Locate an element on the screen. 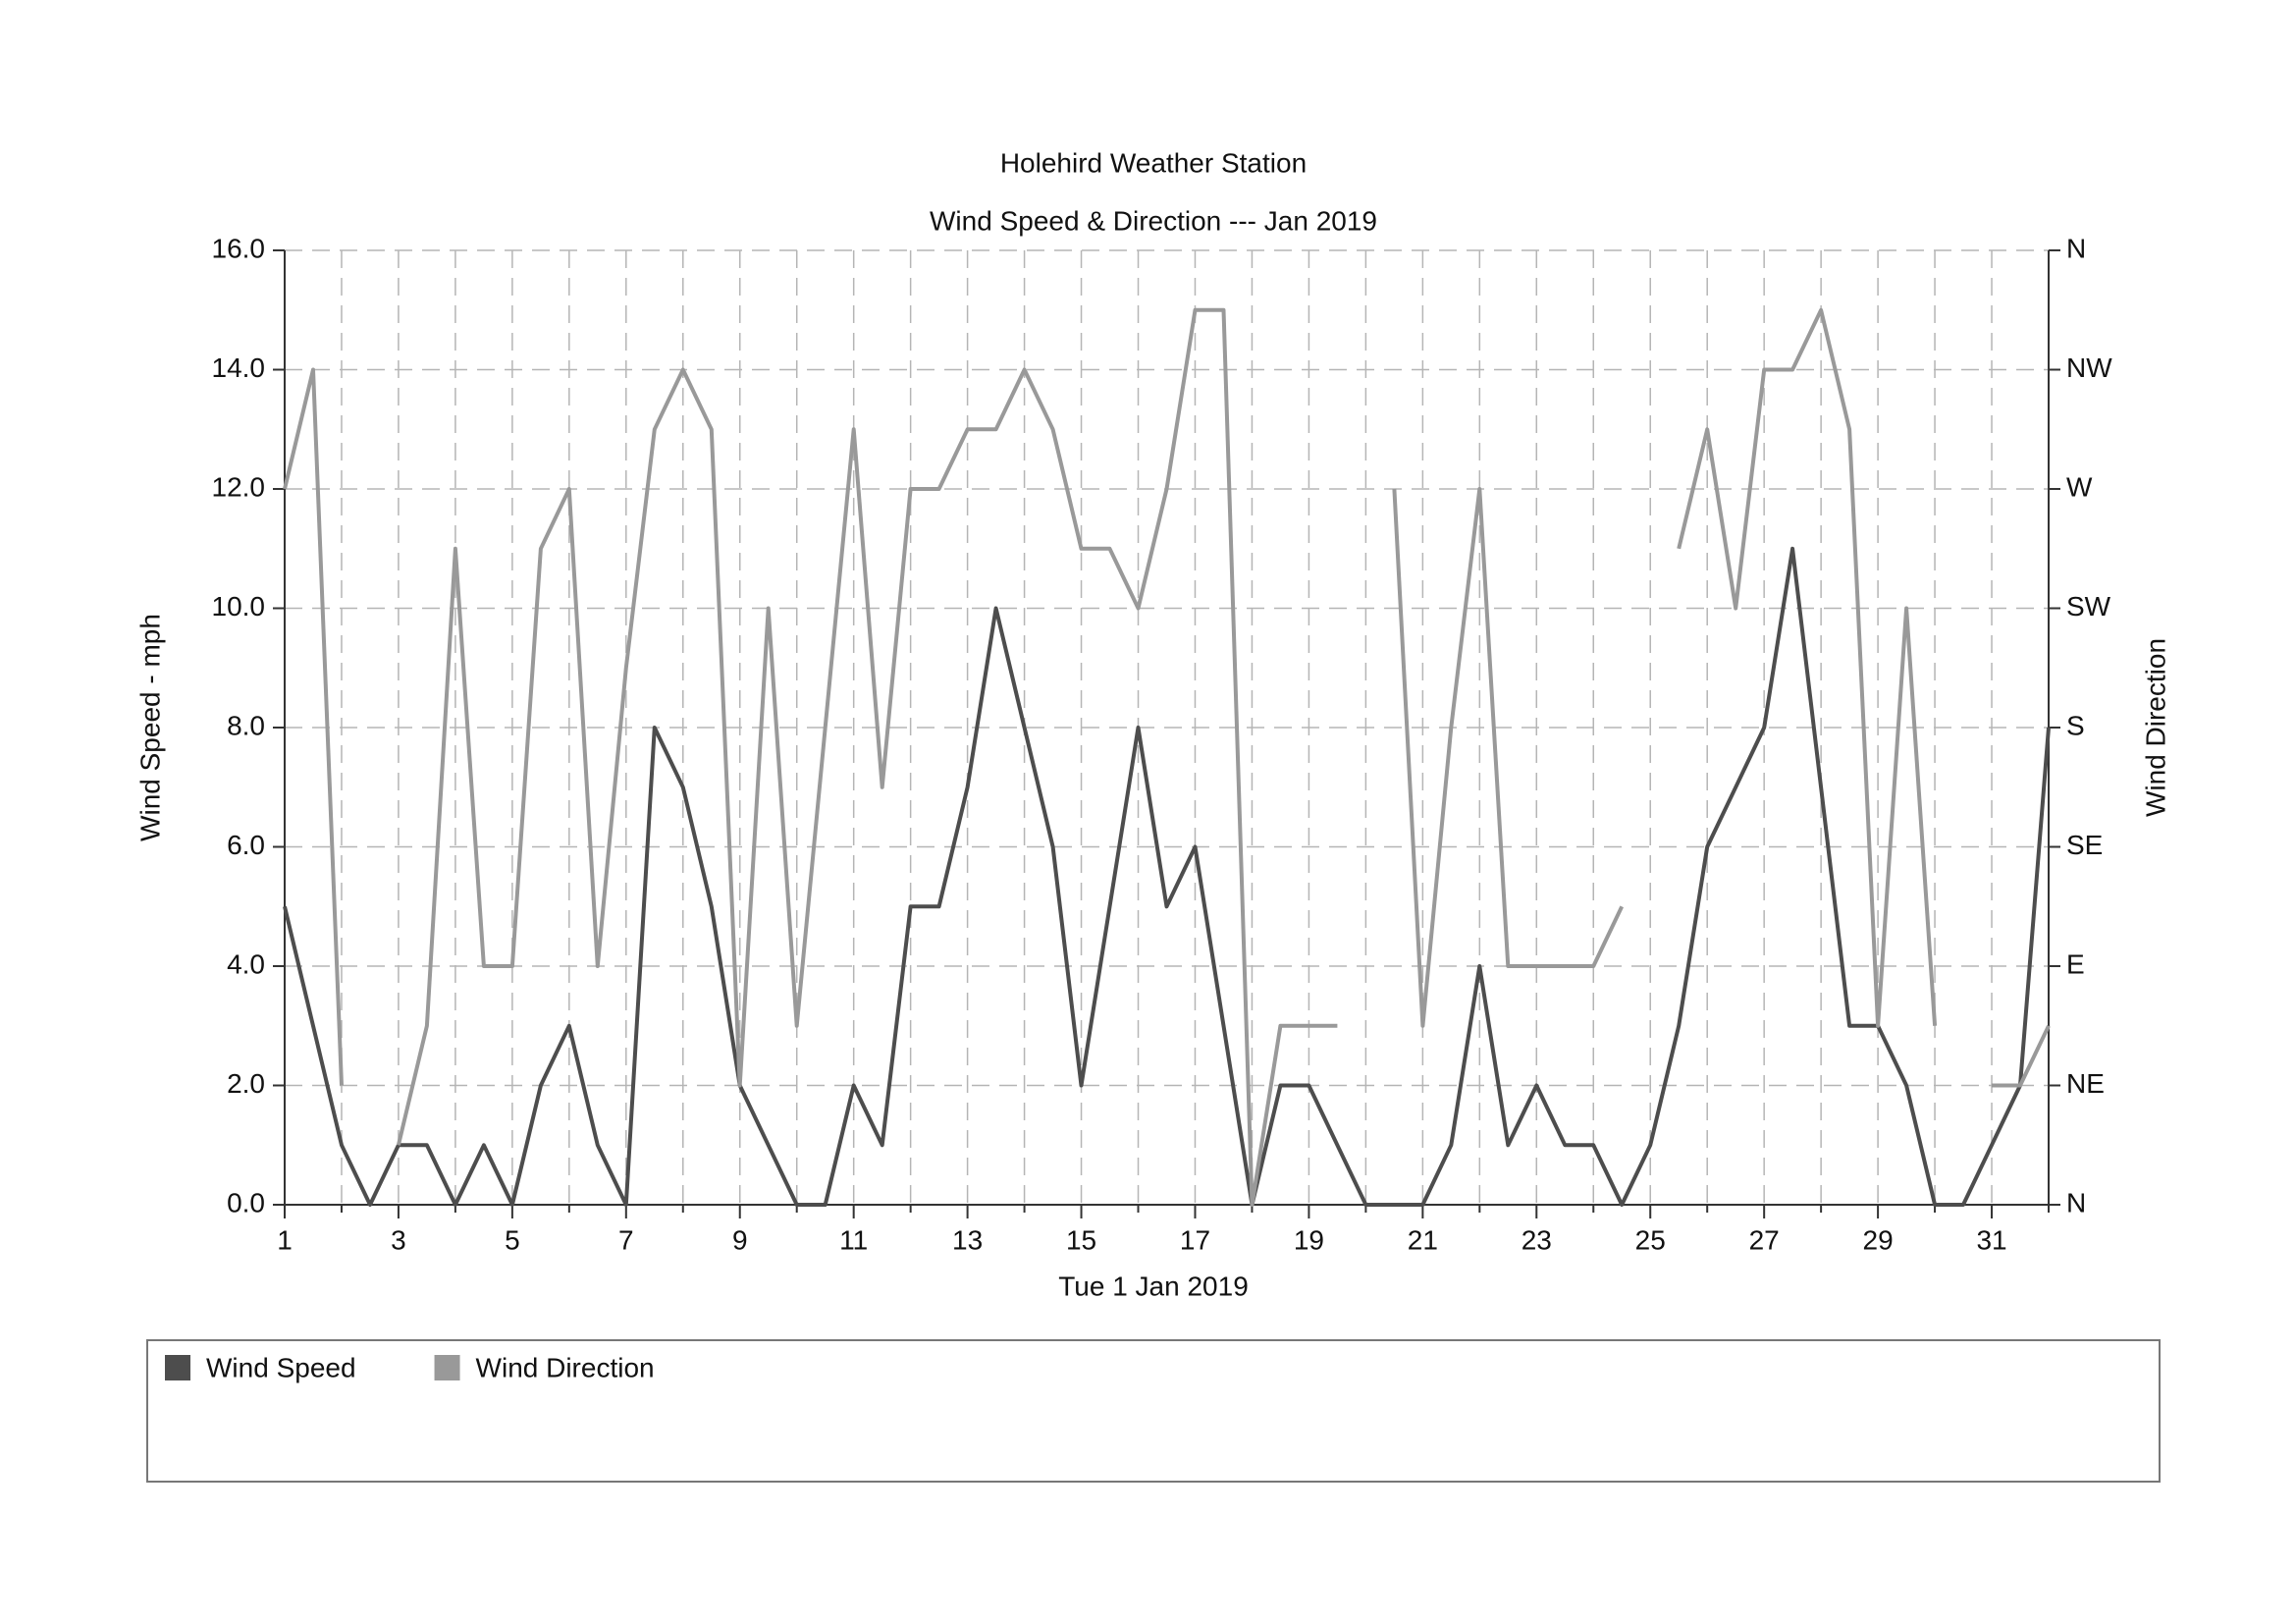 This screenshot has width=2296, height=1623. x-tick-label: 13 is located at coordinates (968, 1239).